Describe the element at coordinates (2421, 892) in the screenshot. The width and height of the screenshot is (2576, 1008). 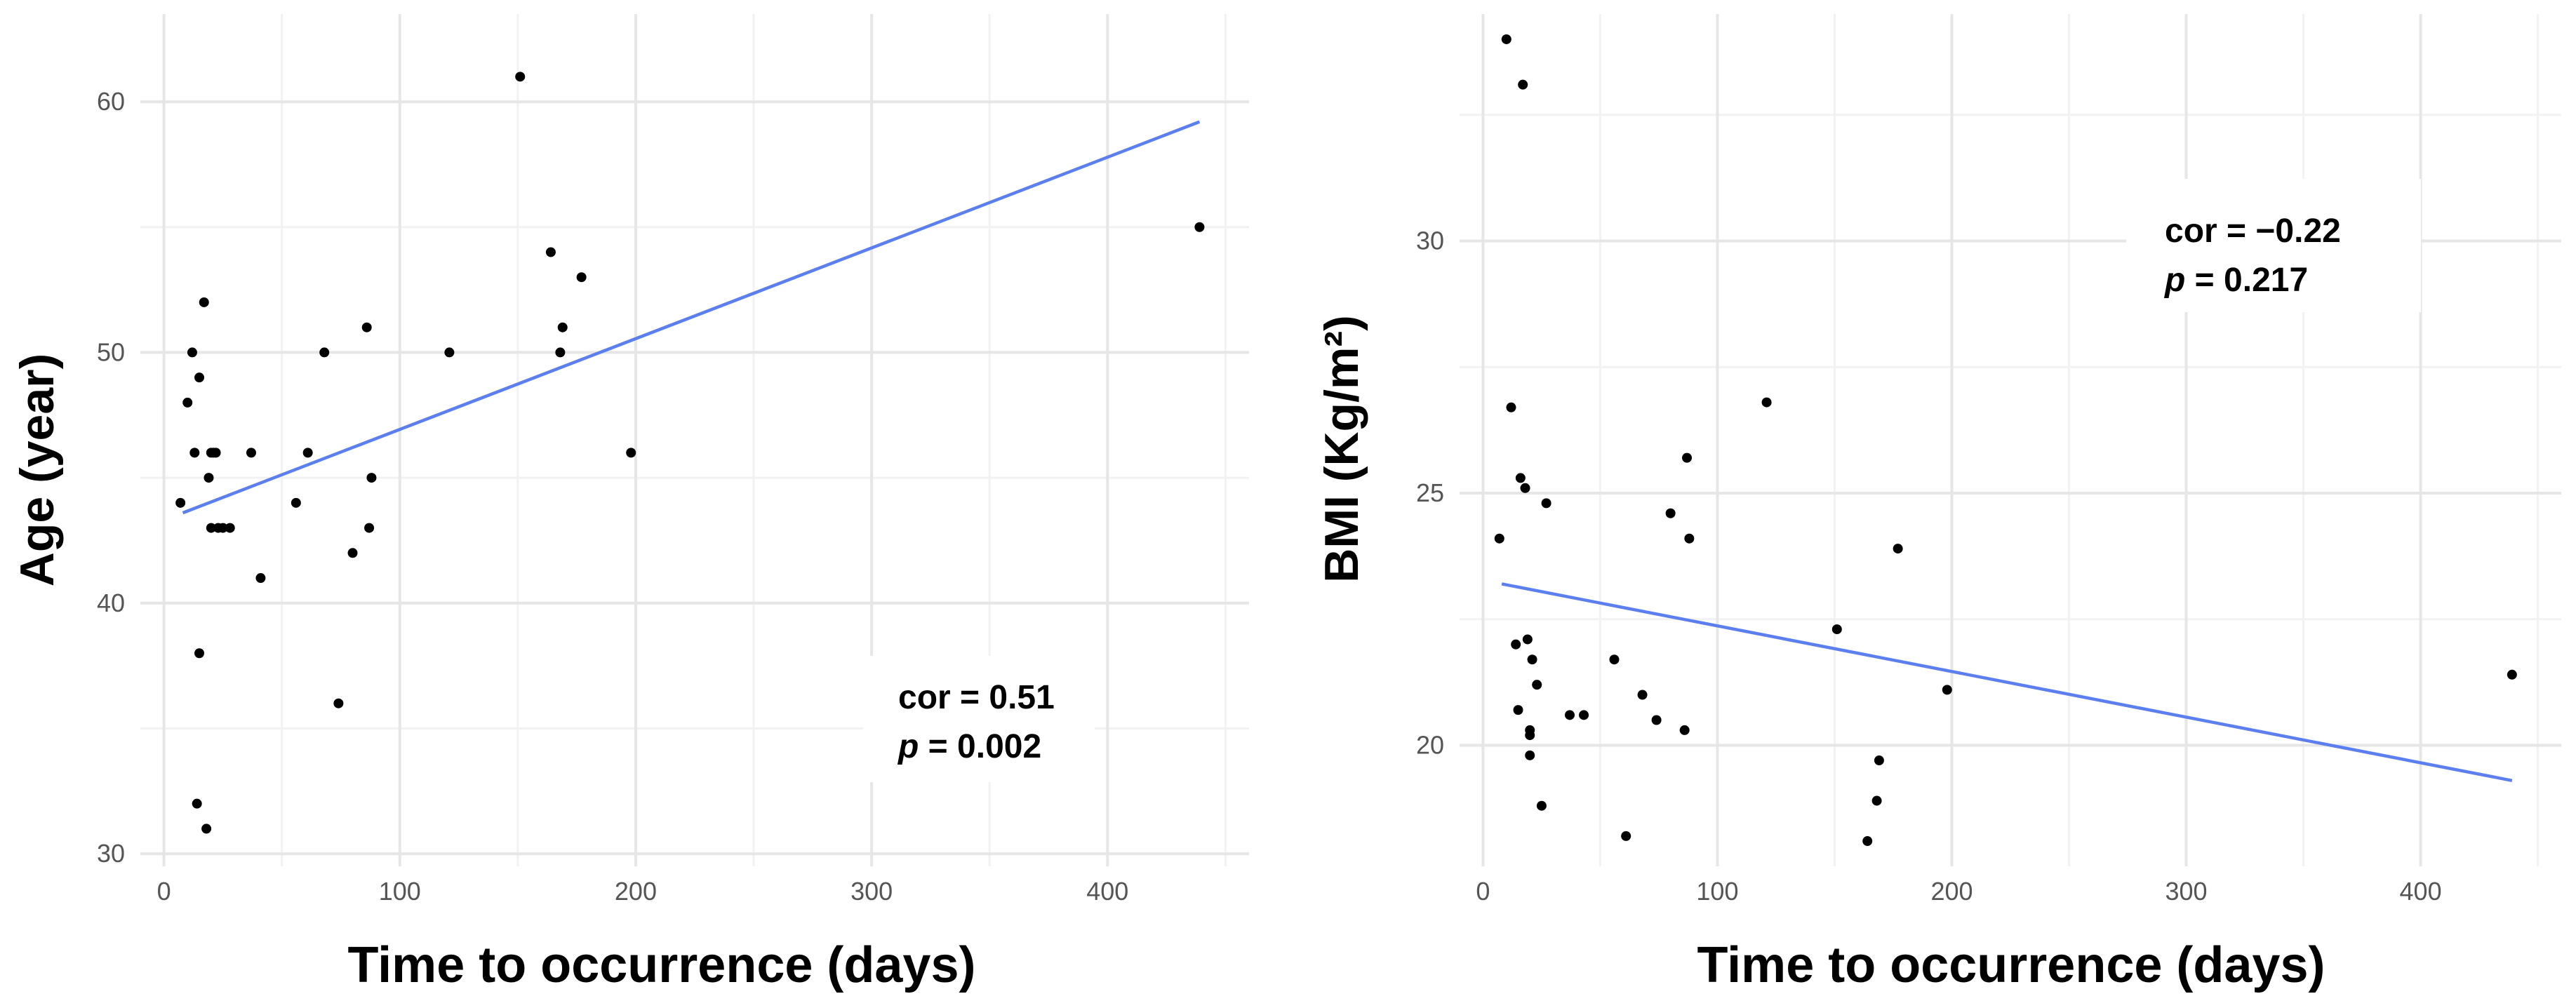
I see `bmi-x-tick-label: 400` at that location.